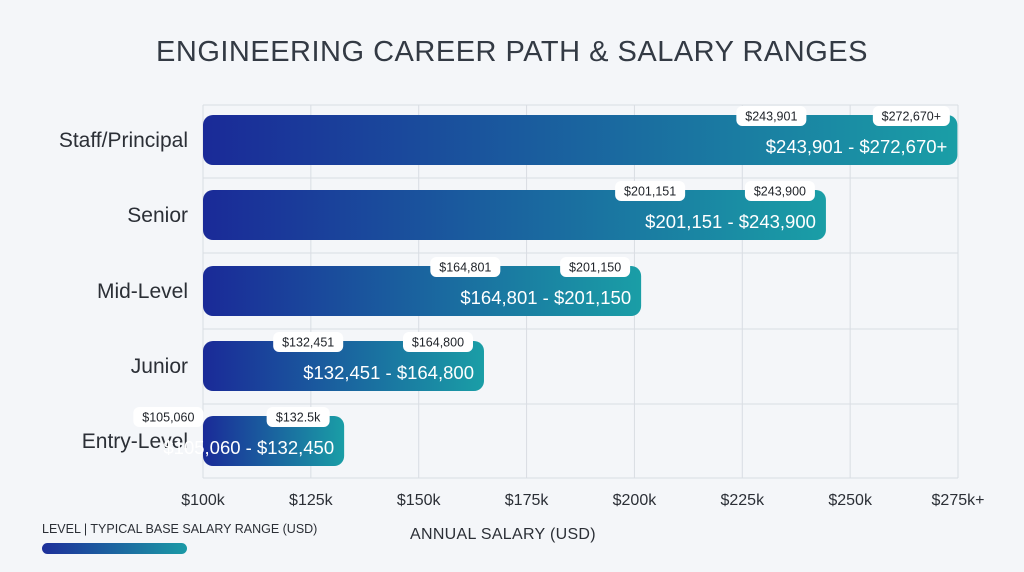  I want to click on value-tag-label: $201,151, so click(650, 192).